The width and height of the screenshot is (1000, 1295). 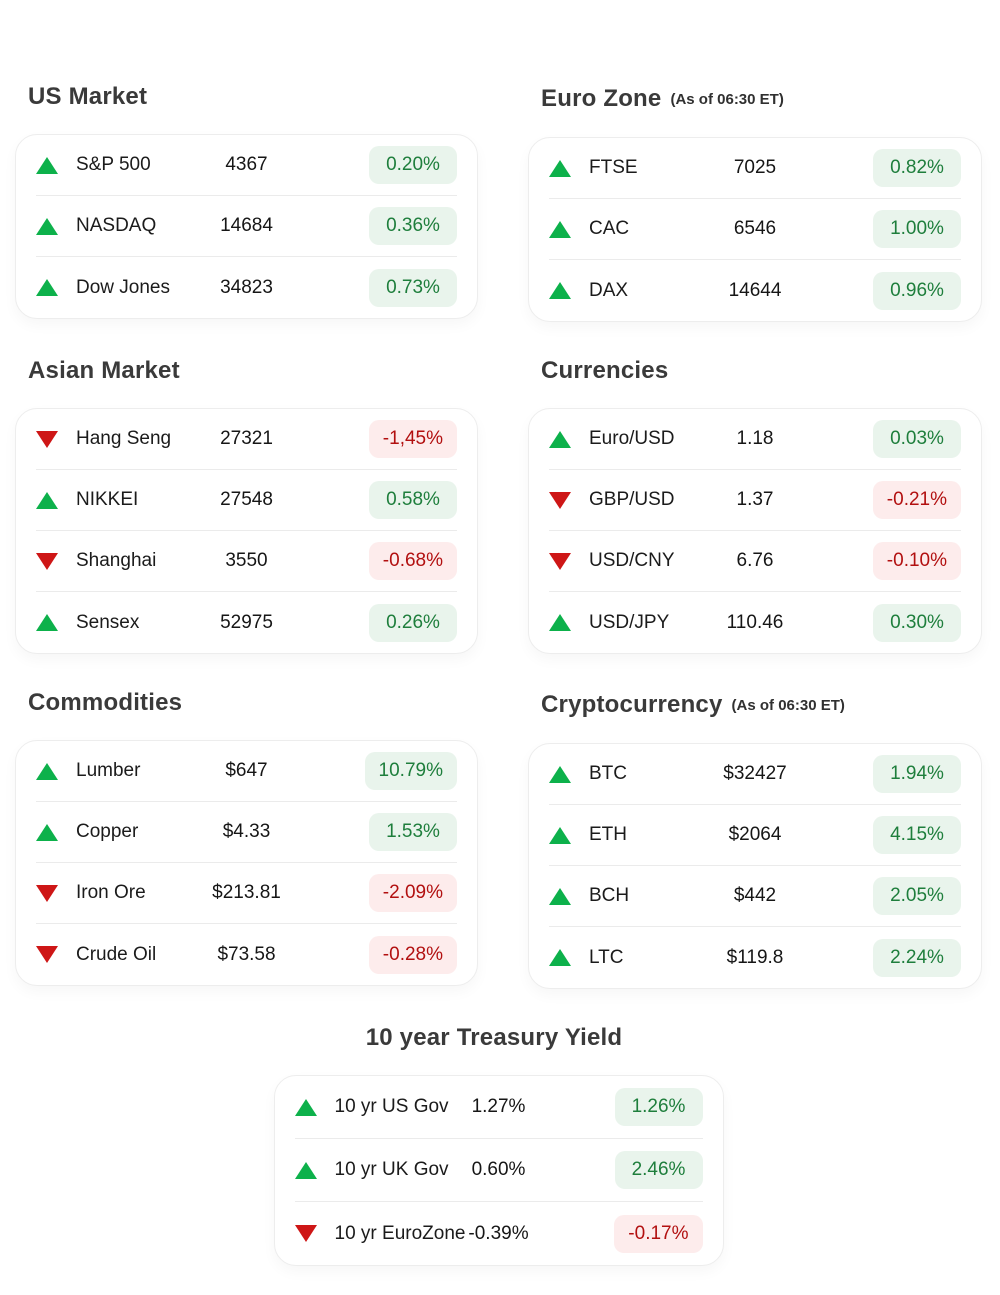 What do you see at coordinates (606, 957) in the screenshot?
I see `instrument-label: LTC` at bounding box center [606, 957].